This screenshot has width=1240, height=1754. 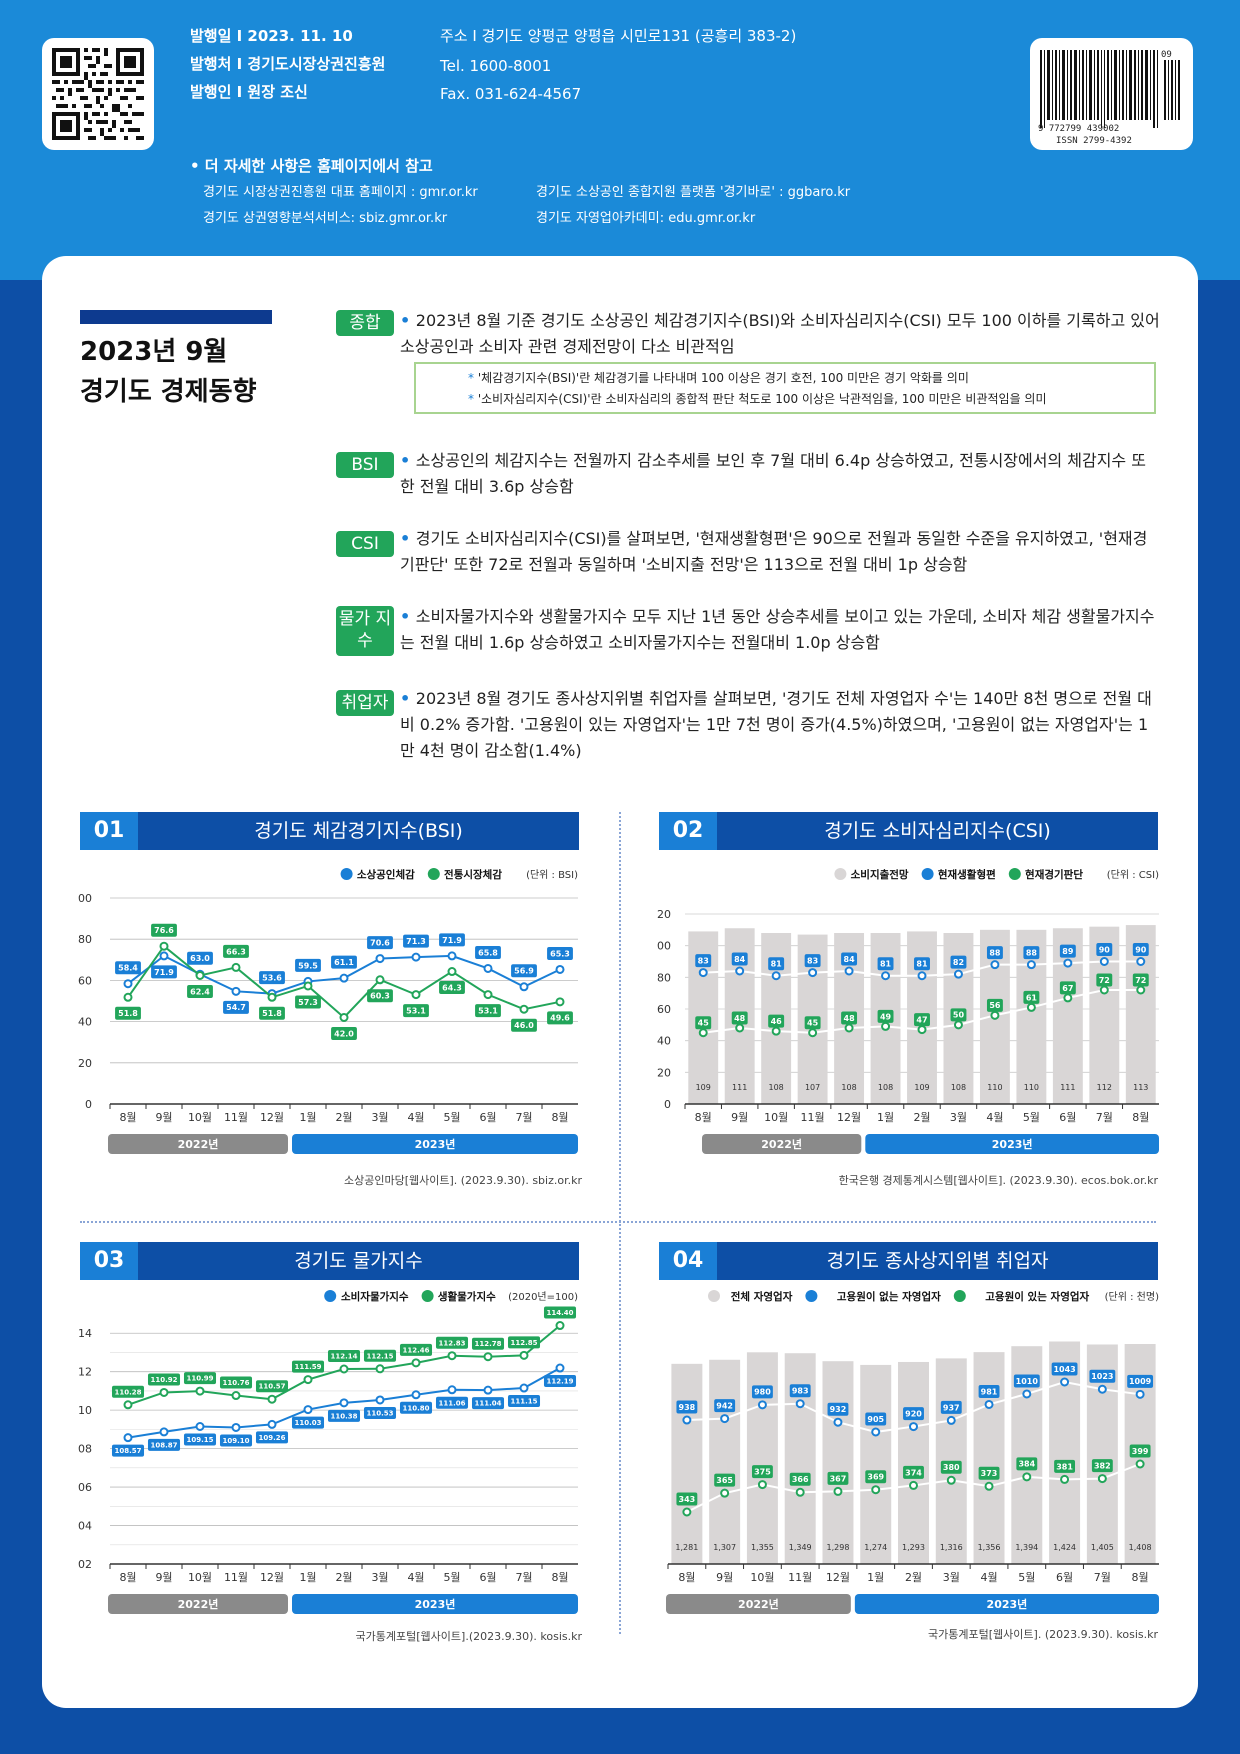 What do you see at coordinates (686, 1547) in the screenshot?
I see `bar-value-label: 1,281` at bounding box center [686, 1547].